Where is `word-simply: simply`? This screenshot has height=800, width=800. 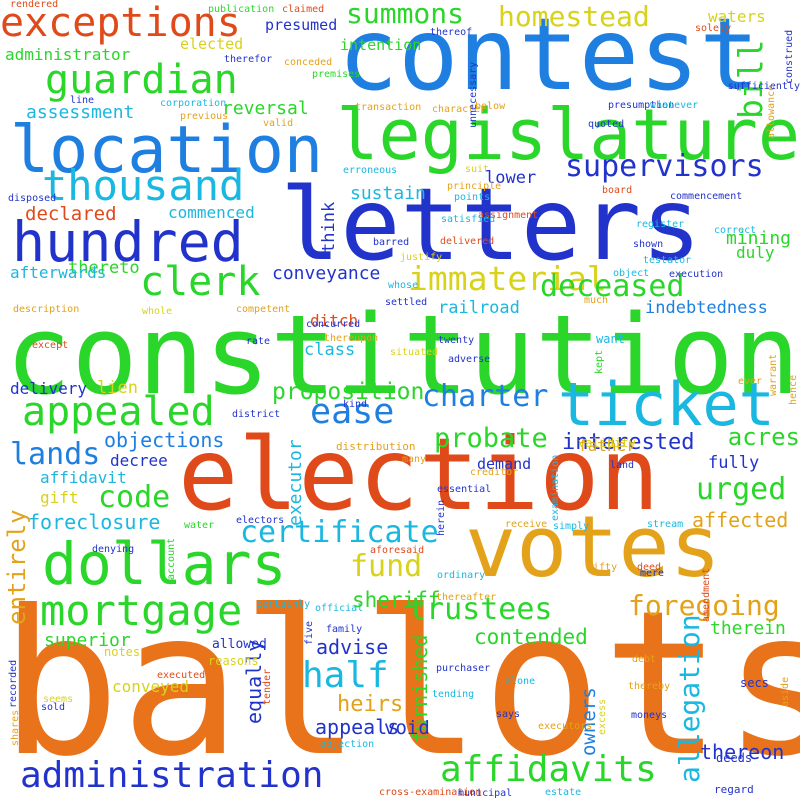
word-simply: simply is located at coordinates (571, 526).